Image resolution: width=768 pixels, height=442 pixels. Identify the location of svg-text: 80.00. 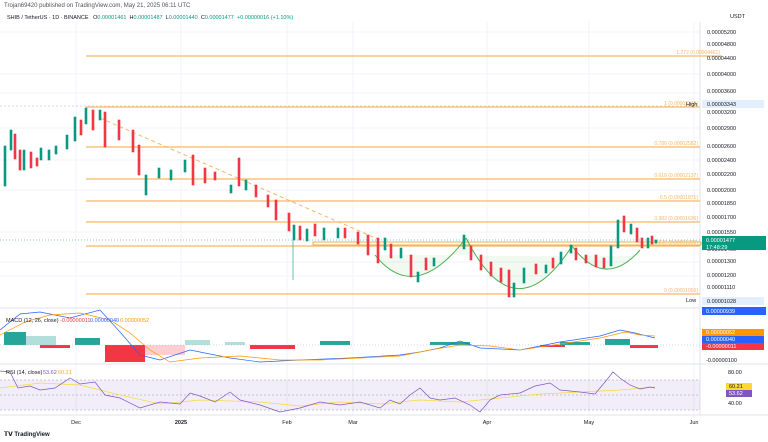
(735, 373).